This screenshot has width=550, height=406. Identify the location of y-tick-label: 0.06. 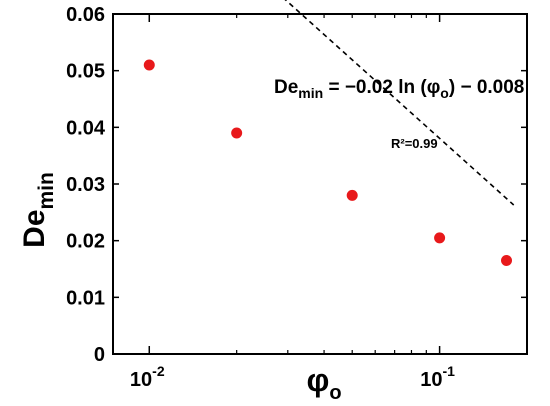
(85, 15).